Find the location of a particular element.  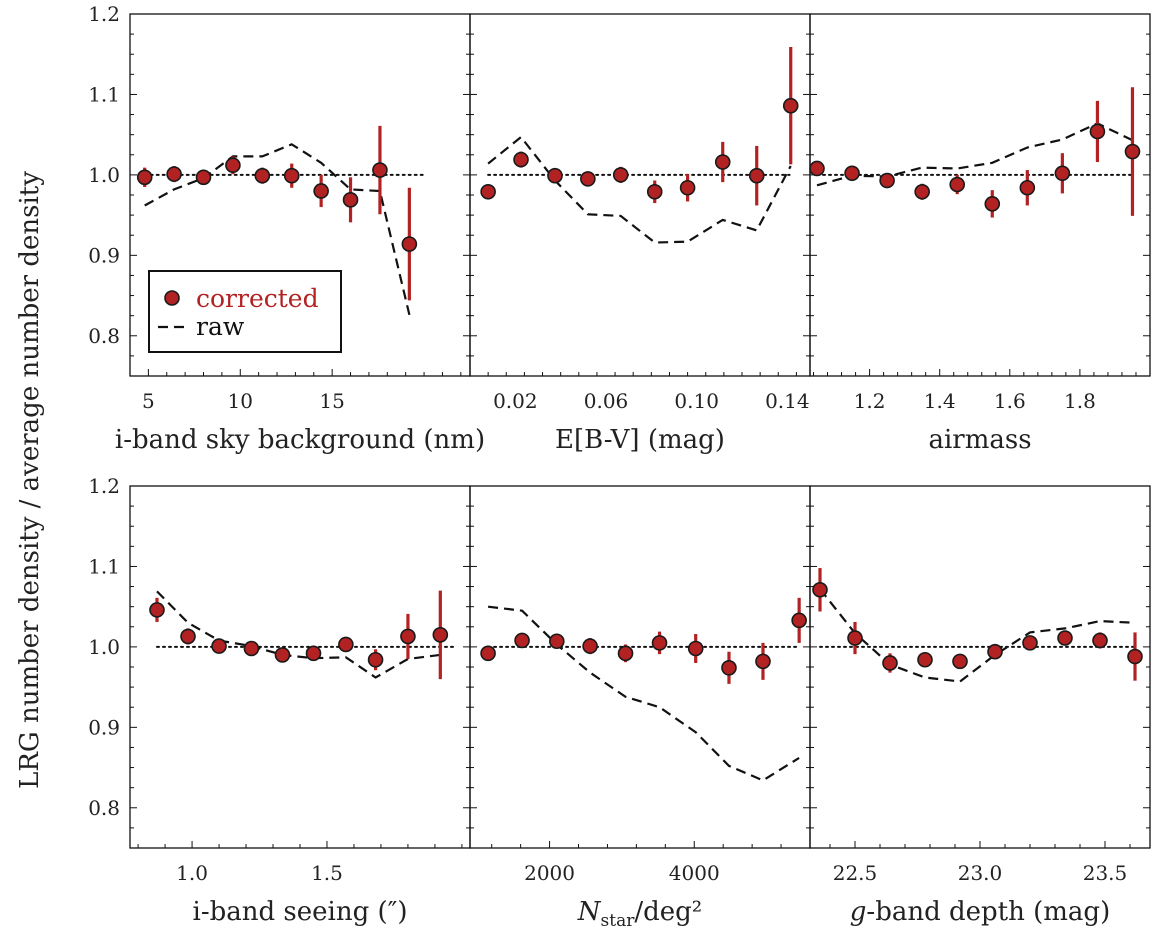

x-tick-label: 22.5 is located at coordinates (855, 873).